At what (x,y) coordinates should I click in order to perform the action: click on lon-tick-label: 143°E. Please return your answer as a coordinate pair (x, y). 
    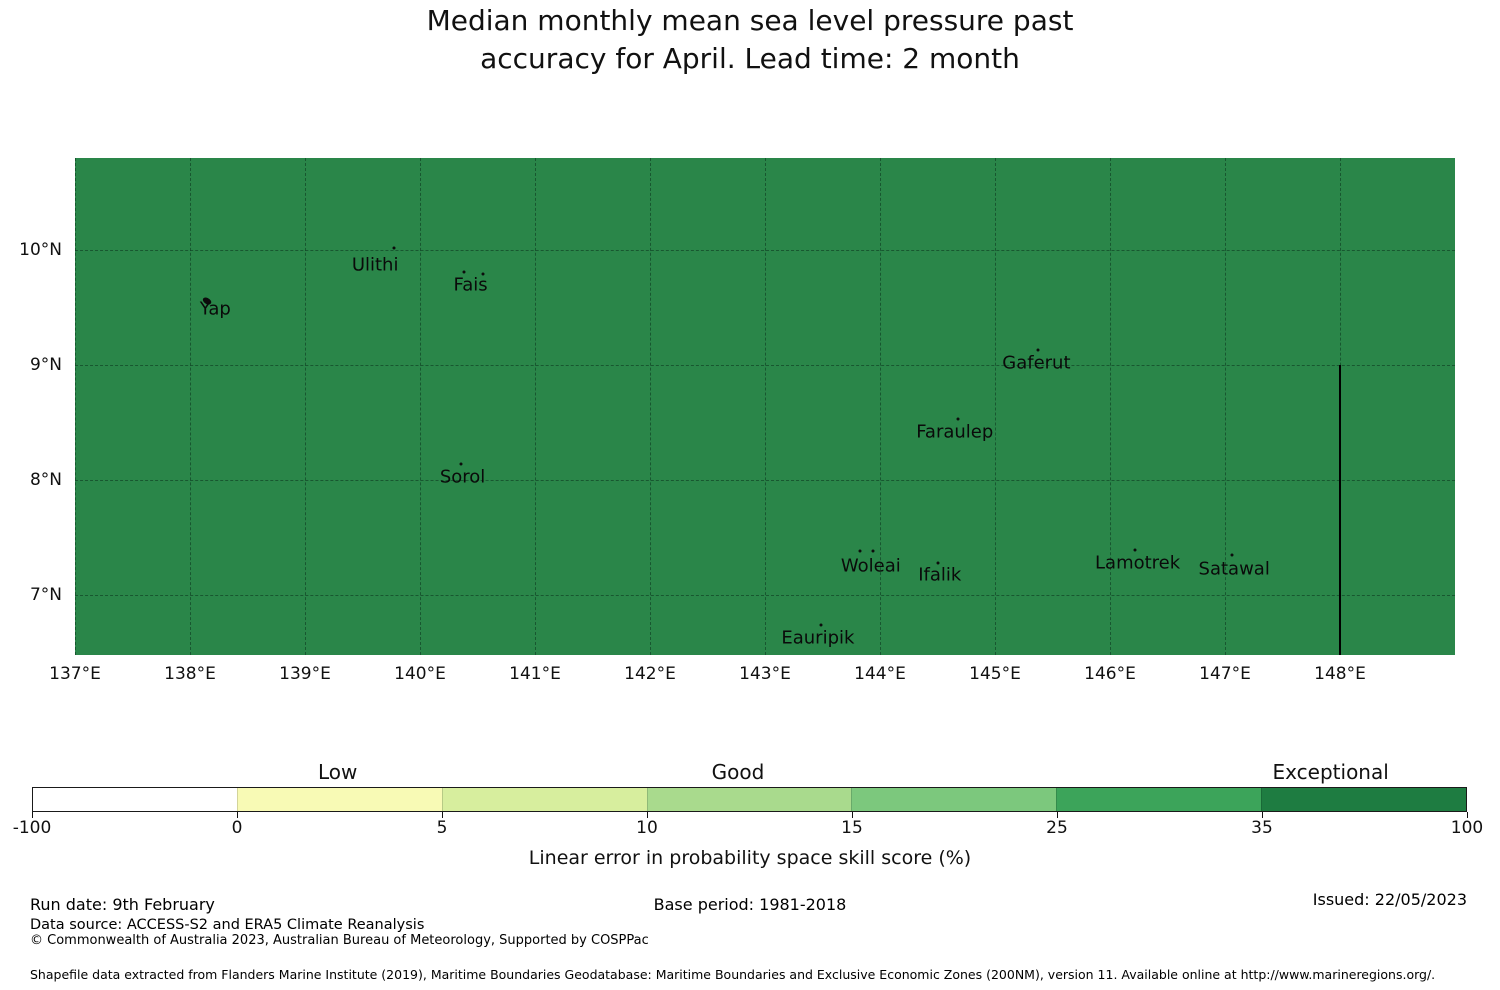
    Looking at the image, I should click on (765, 674).